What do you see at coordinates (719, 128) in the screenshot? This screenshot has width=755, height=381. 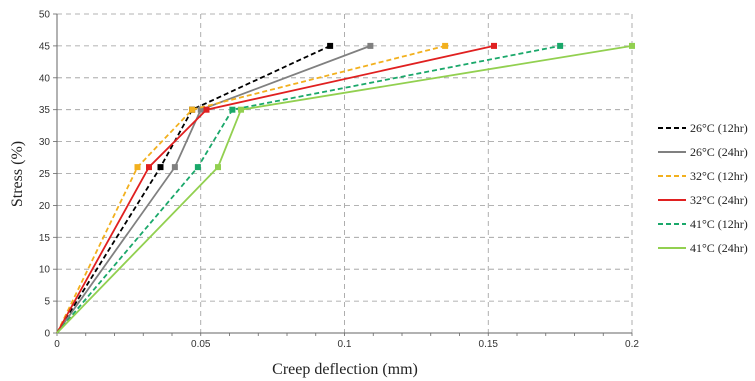 I see `legend-label: 26°C (12hr)` at bounding box center [719, 128].